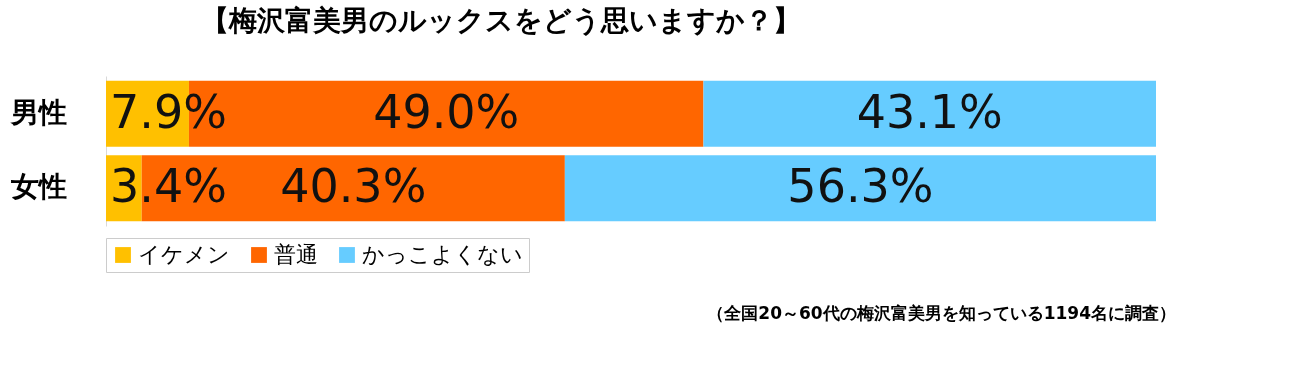 The width and height of the screenshot is (1289, 389). What do you see at coordinates (38, 187) in the screenshot?
I see `y-tick-label: 女性` at bounding box center [38, 187].